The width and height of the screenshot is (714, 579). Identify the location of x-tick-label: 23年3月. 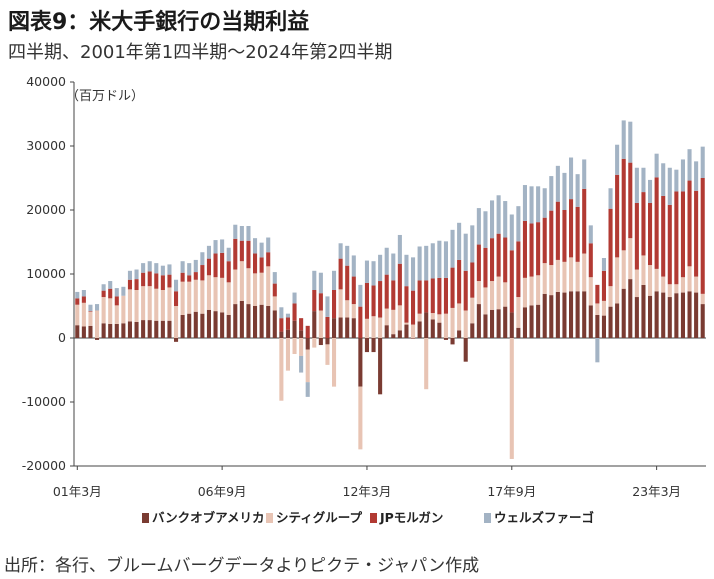
(656, 491).